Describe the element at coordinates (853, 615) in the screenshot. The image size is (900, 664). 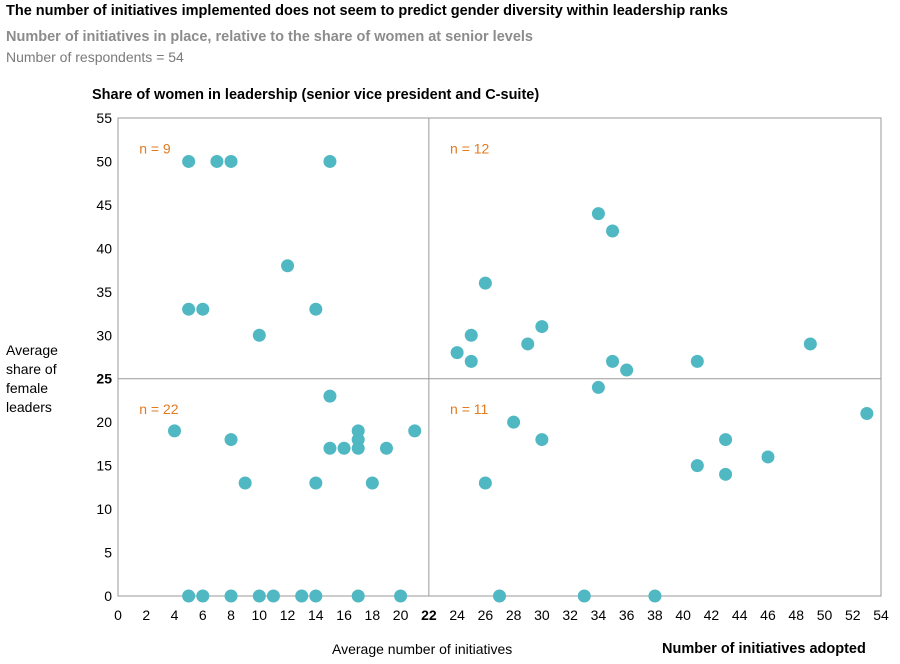
I see `x-tick-label: 52` at that location.